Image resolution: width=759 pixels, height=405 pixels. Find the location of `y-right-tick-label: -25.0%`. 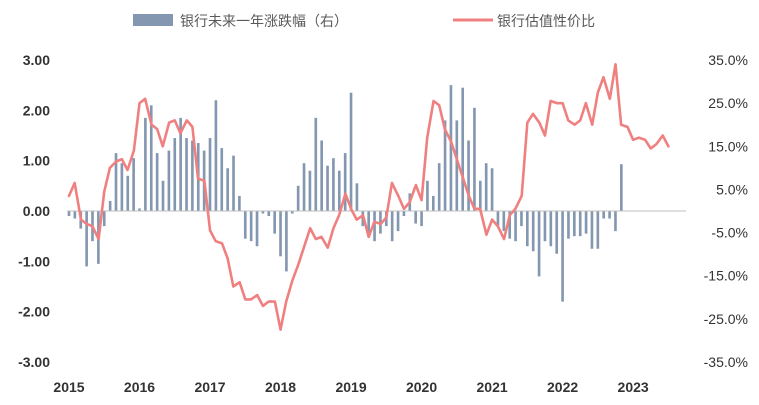

y-right-tick-label: -25.0% is located at coordinates (726, 319).